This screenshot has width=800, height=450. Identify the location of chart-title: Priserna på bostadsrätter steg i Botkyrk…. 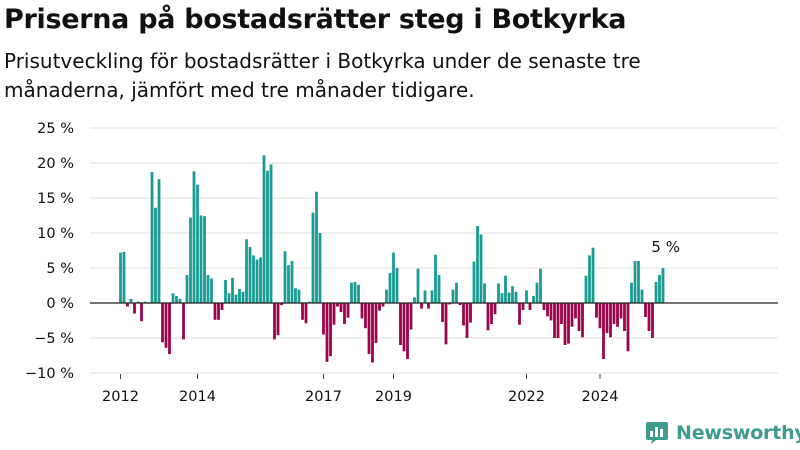
(315, 19).